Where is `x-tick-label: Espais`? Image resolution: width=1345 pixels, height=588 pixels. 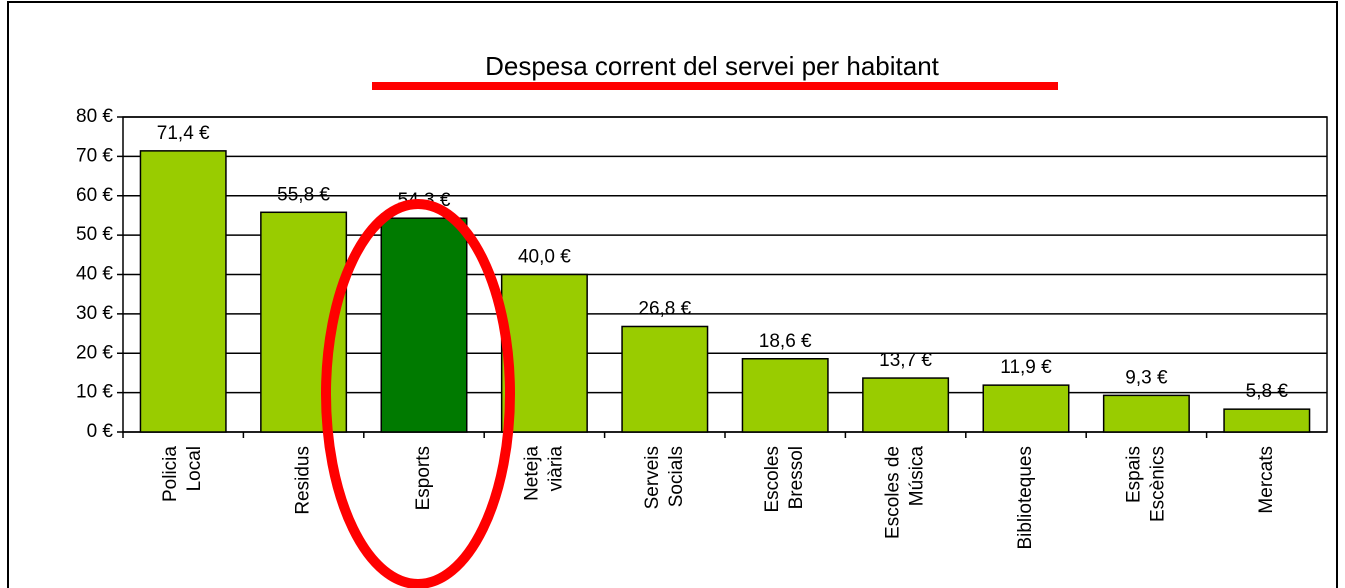 x-tick-label: Espais is located at coordinates (1133, 474).